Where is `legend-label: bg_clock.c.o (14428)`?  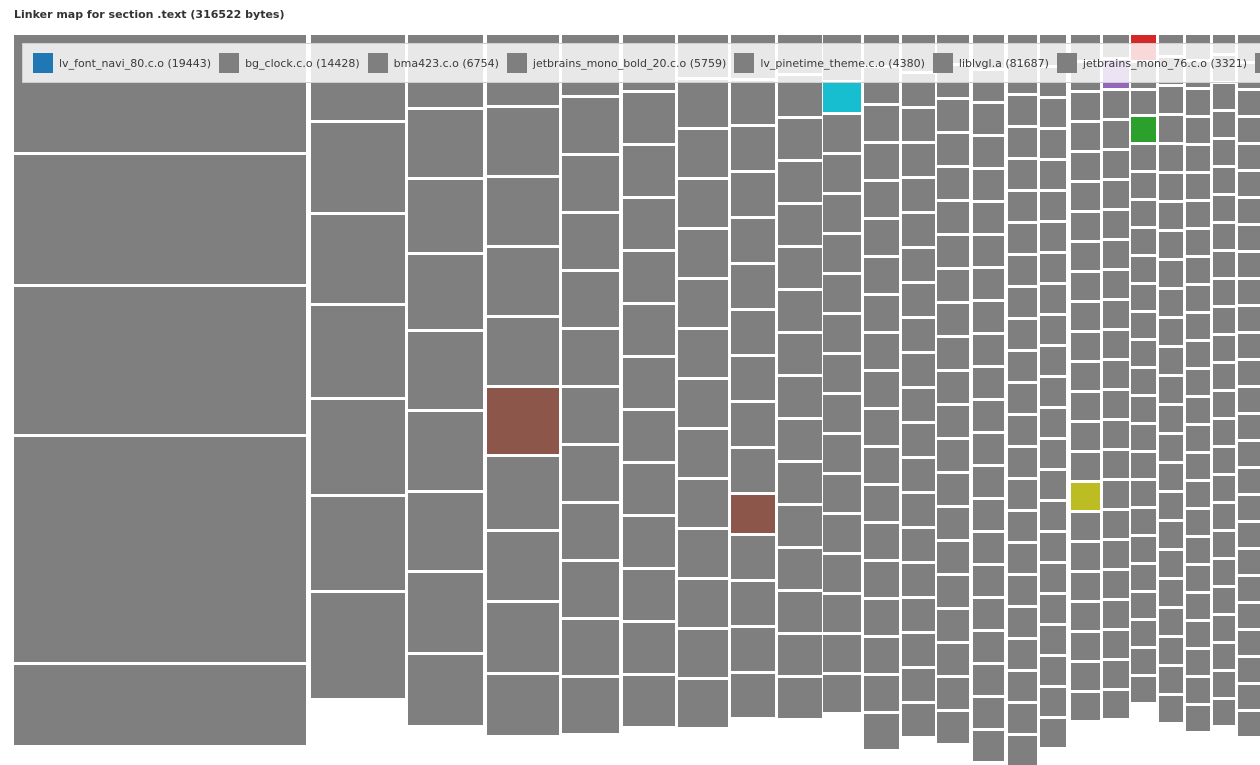
legend-label: bg_clock.c.o (14428) is located at coordinates (302, 63).